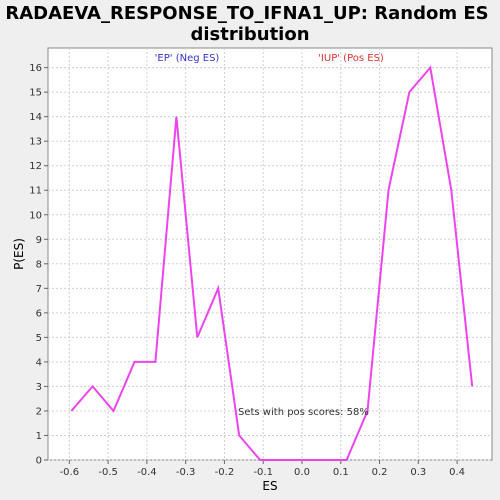 This screenshot has width=500, height=500. What do you see at coordinates (39, 264) in the screenshot?
I see `y-tick-label: 8` at bounding box center [39, 264].